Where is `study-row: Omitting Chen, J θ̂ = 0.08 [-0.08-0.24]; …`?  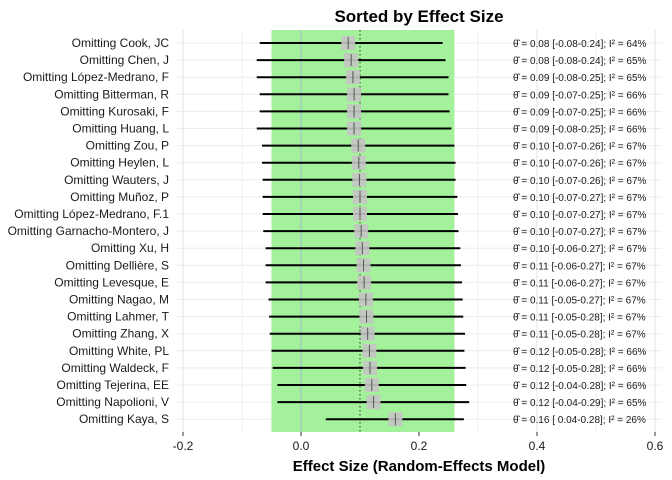 study-row: Omitting Chen, J θ̂ = 0.08 [-0.08-0.24]; … is located at coordinates (363, 60).